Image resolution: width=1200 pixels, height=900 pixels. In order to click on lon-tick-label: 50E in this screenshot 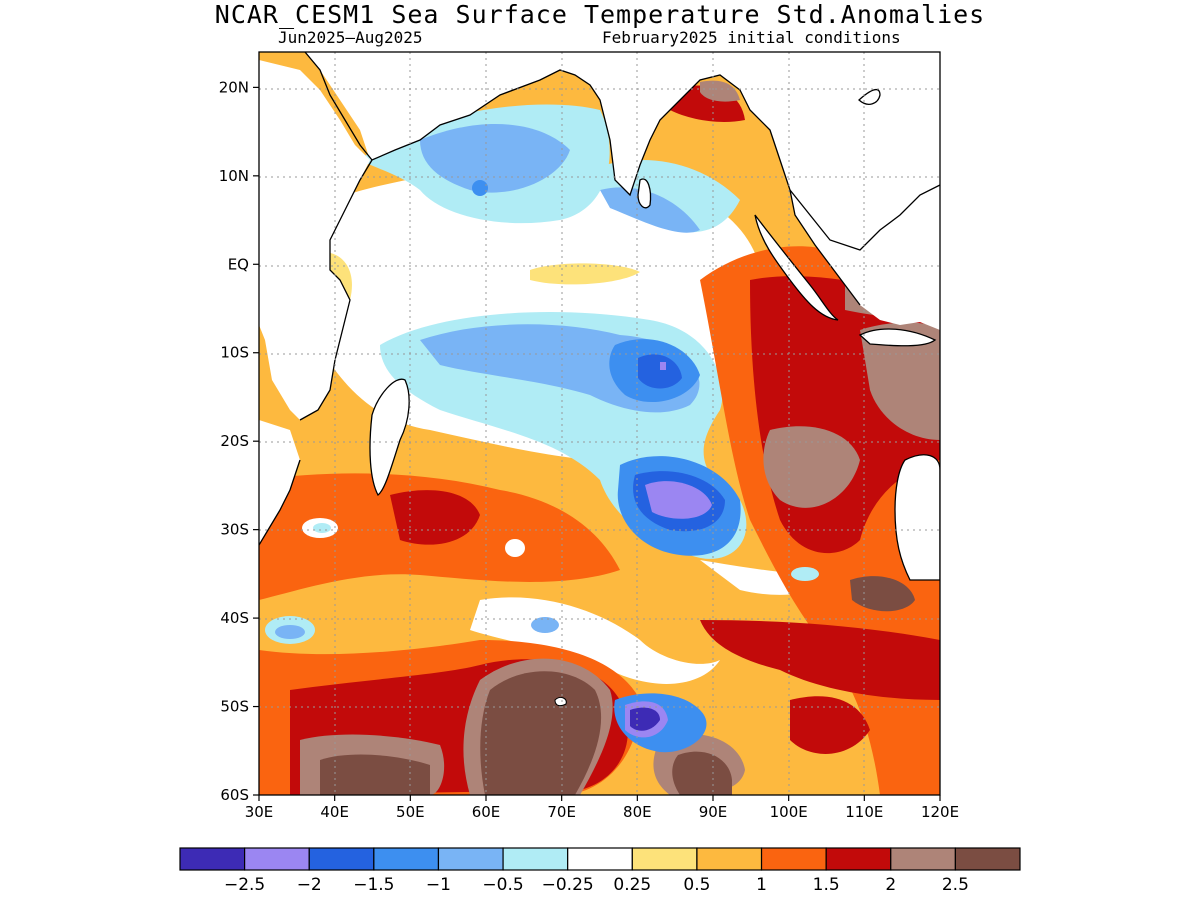, I will do `click(410, 812)`.